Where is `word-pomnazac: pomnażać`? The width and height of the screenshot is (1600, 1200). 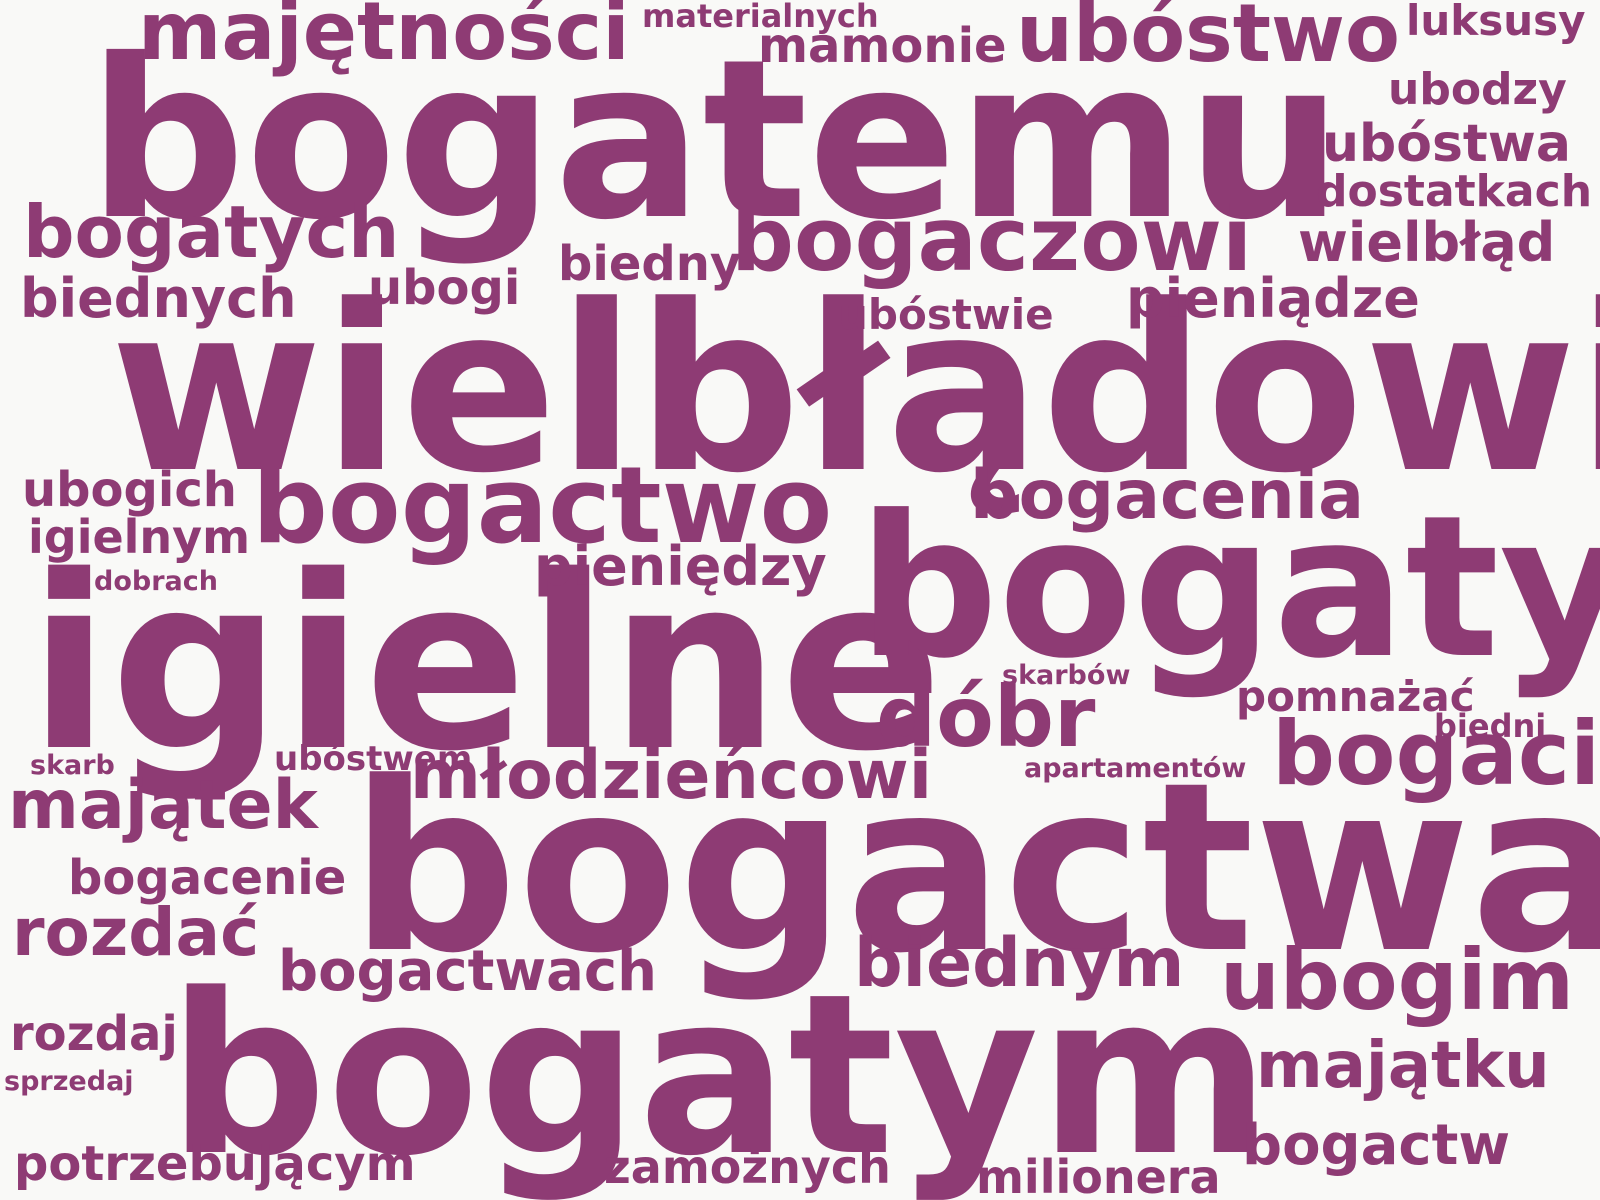
word-pomnazac: pomnażać is located at coordinates (1355, 696).